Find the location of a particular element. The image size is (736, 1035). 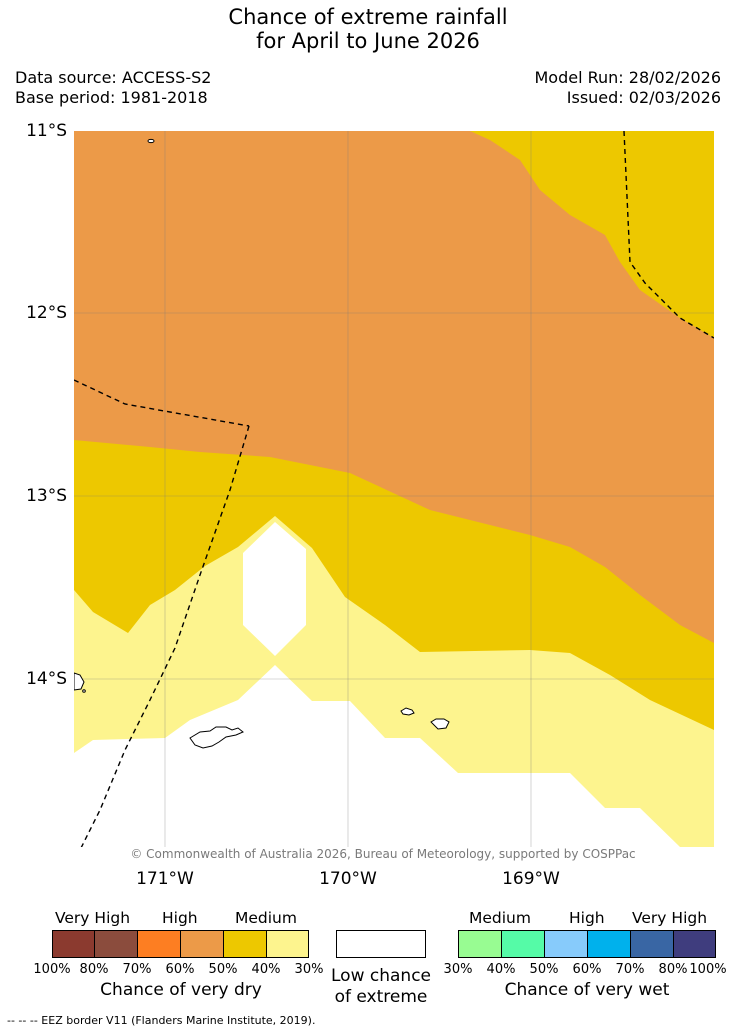

tick-wet-50: 50% is located at coordinates (544, 969).